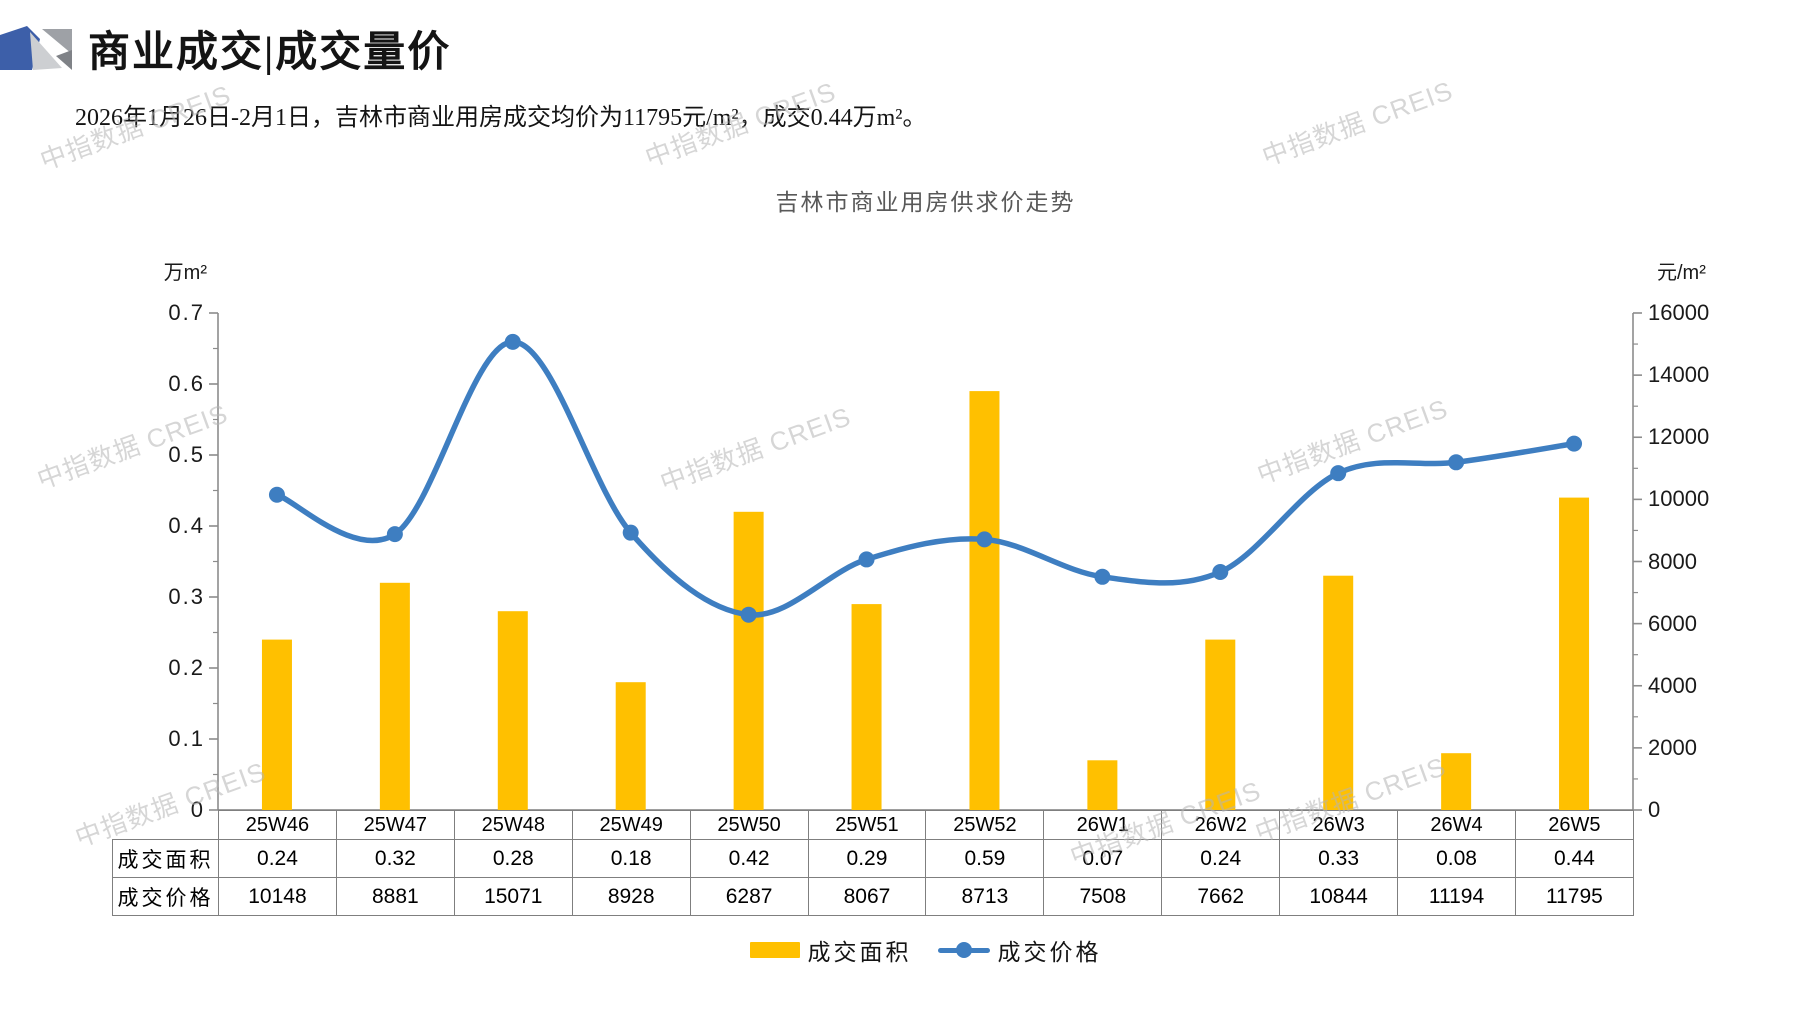 The image size is (1797, 1010). Describe the element at coordinates (1672, 685) in the screenshot. I see `right-axis-tick-label: 4000` at that location.